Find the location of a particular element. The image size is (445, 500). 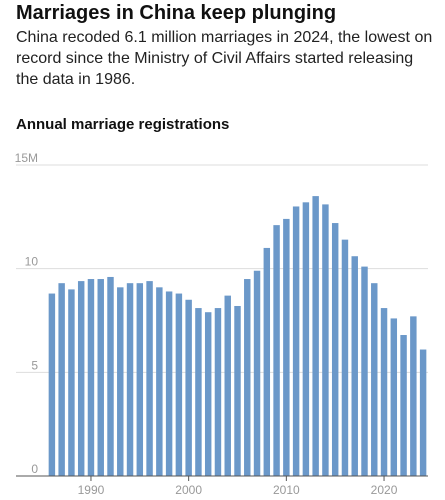

x-tick-label: 1990 is located at coordinates (91, 490).